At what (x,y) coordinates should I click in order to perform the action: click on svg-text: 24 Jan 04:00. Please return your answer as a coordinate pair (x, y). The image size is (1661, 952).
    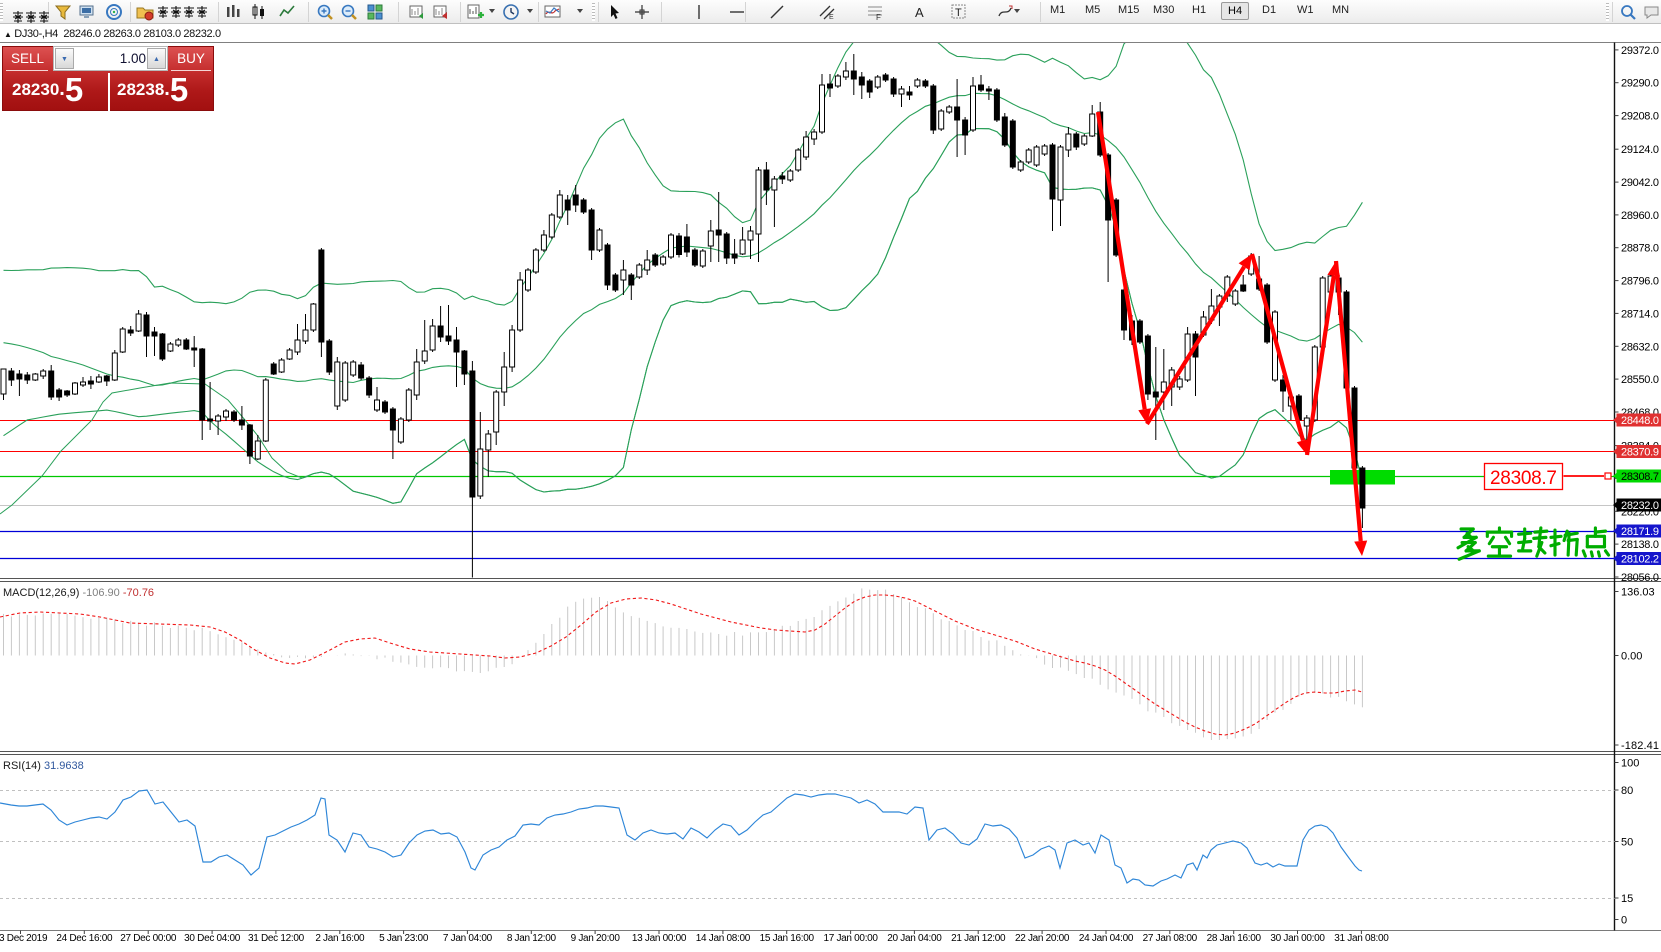
    Looking at the image, I should click on (1106, 938).